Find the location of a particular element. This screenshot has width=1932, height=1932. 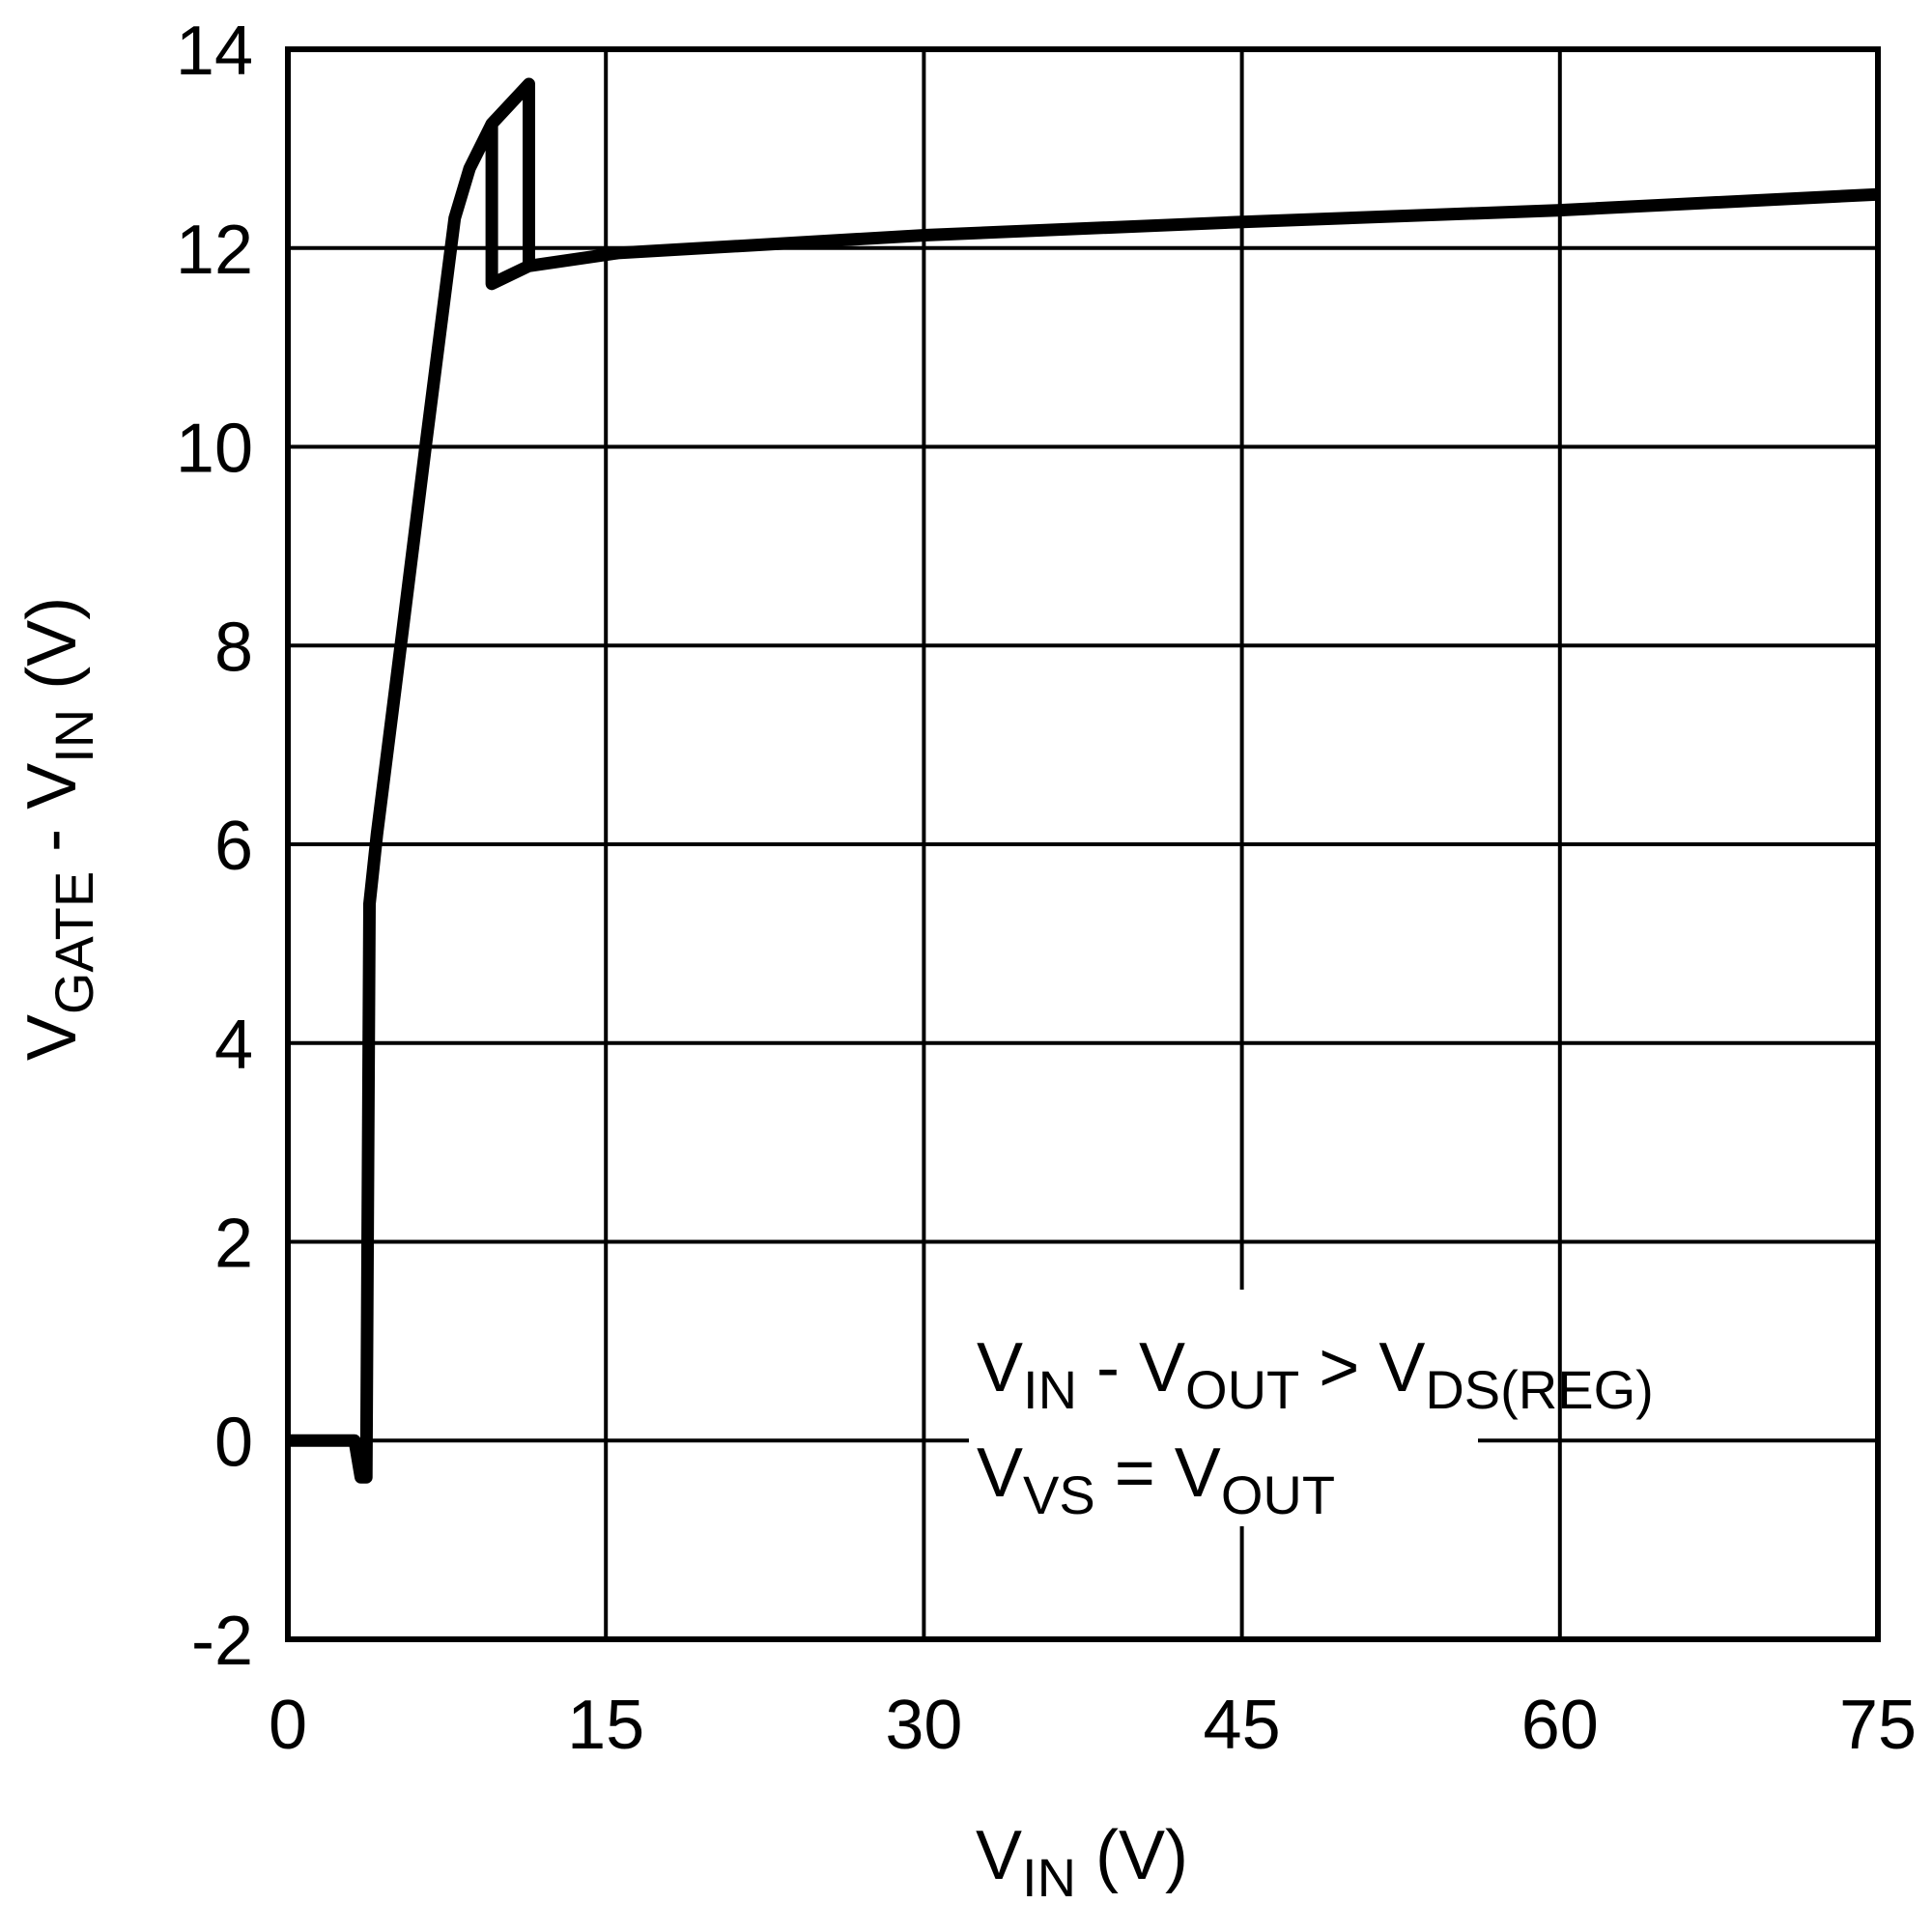

subscript: DS(REG) is located at coordinates (1539, 1389).